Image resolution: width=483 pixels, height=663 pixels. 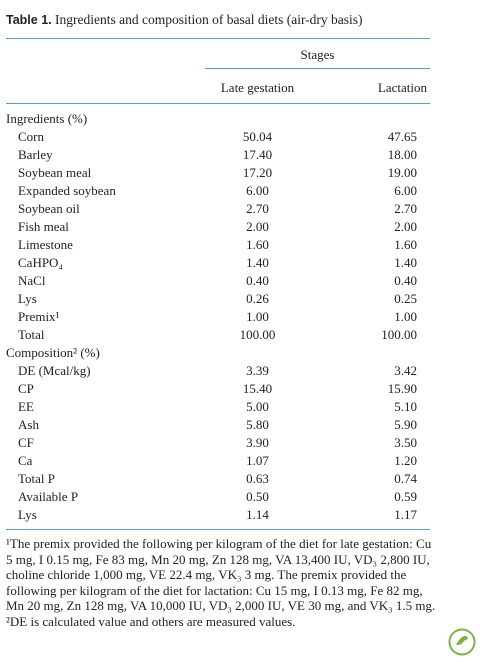 I want to click on table-label: Table 1., so click(x=29, y=20).